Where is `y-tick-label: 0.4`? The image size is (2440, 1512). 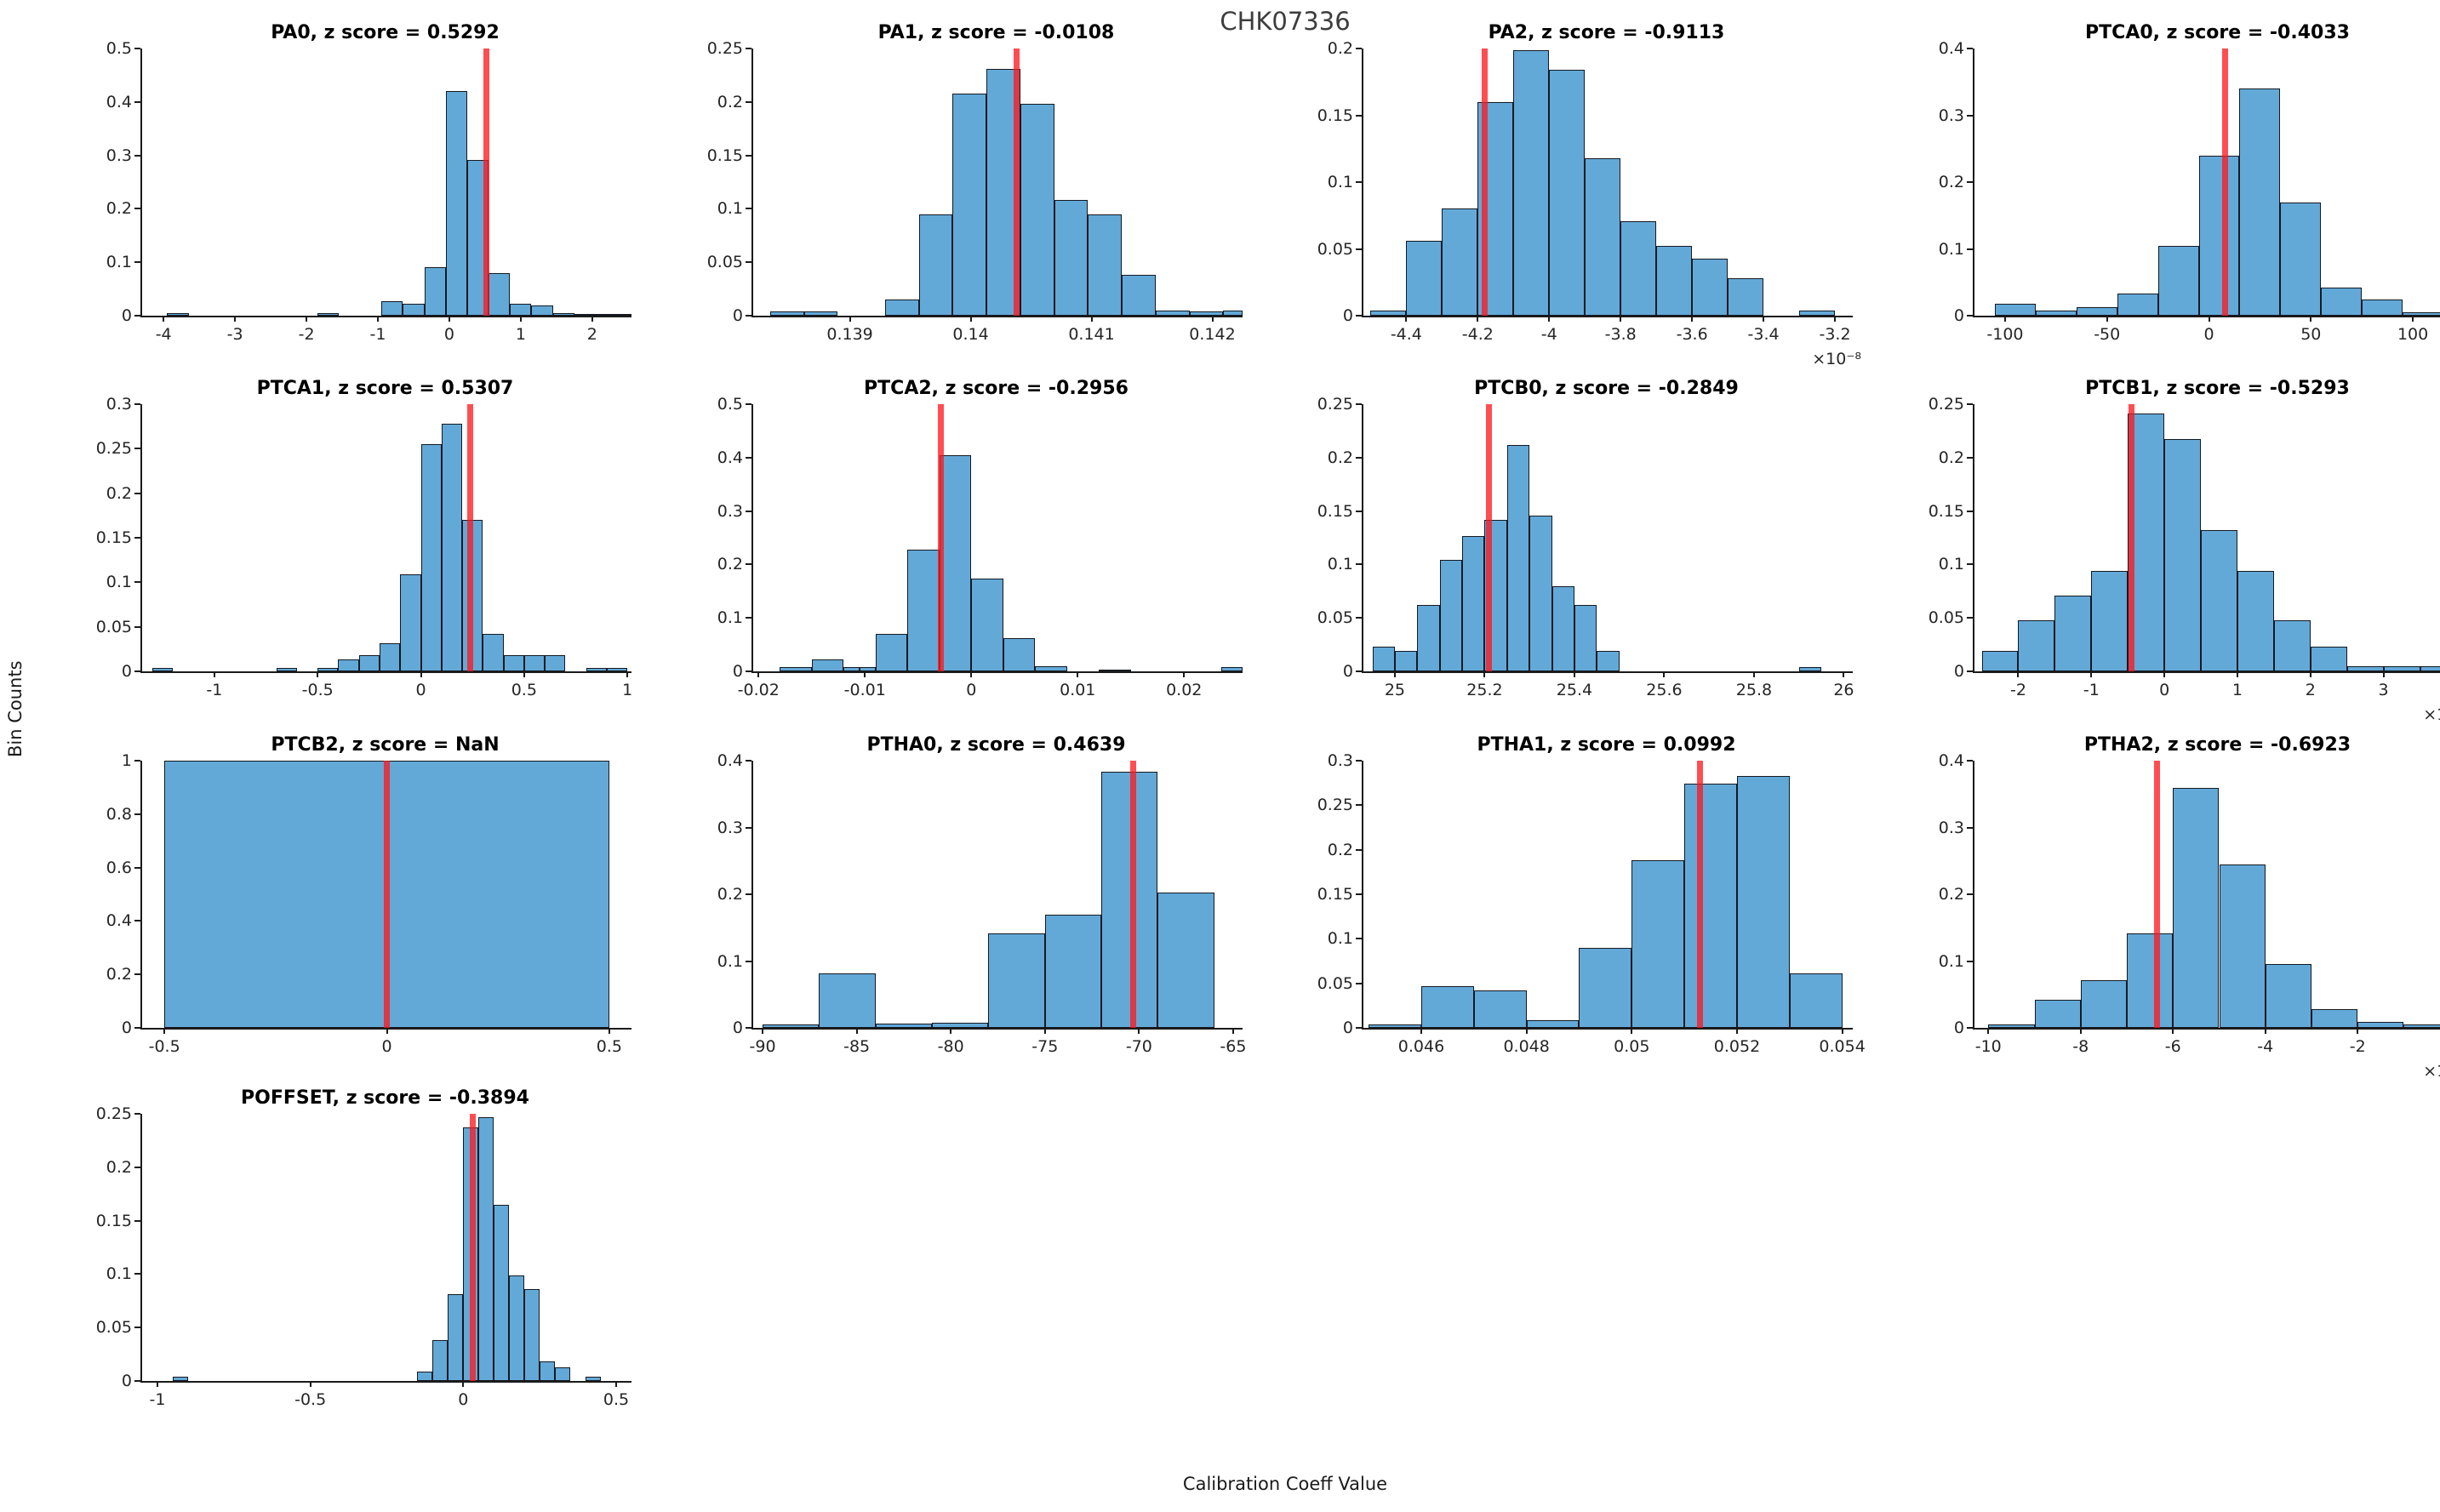
y-tick-label: 0.4 is located at coordinates (119, 101).